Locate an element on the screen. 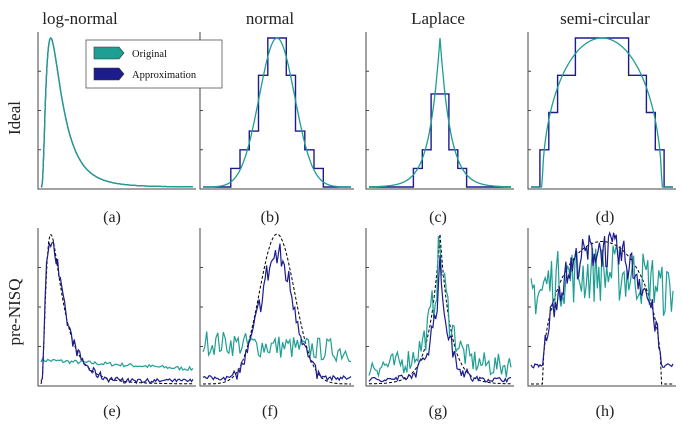  legend-label-original: Original is located at coordinates (149, 54).